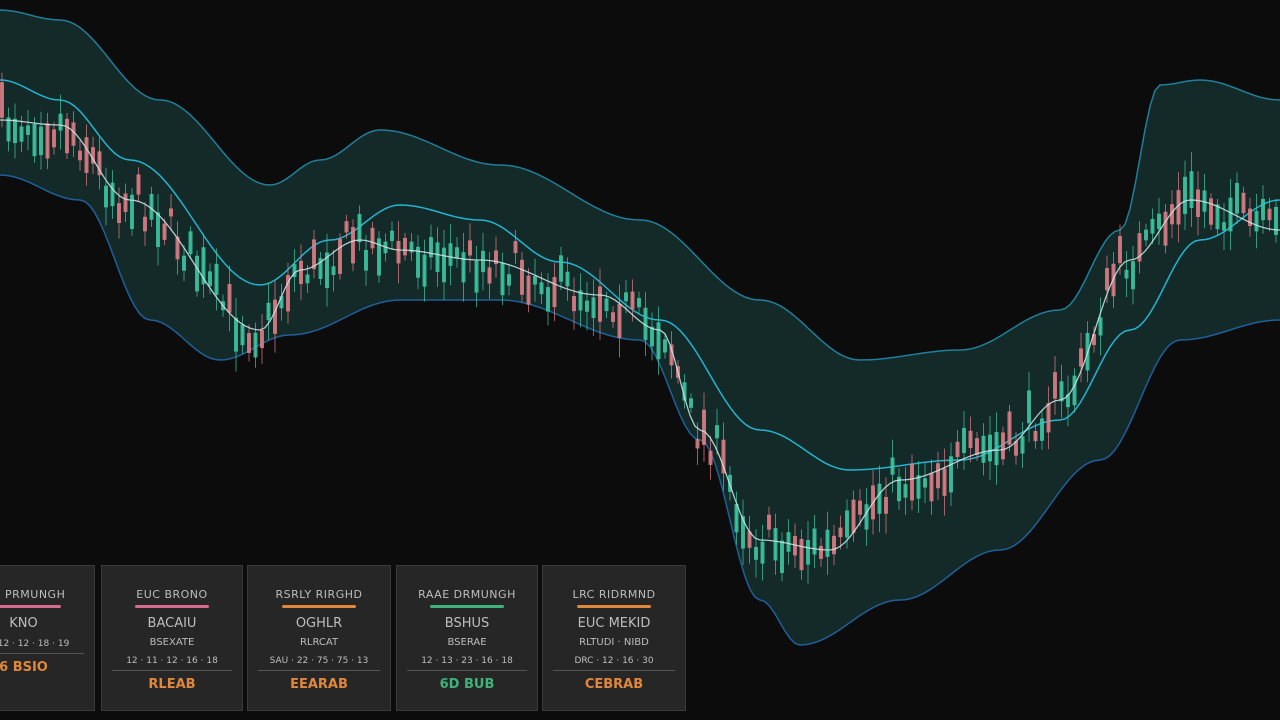 The height and width of the screenshot is (720, 1280). I want to click on card-stats: DRC · 12 · 16 · 30, so click(614, 663).